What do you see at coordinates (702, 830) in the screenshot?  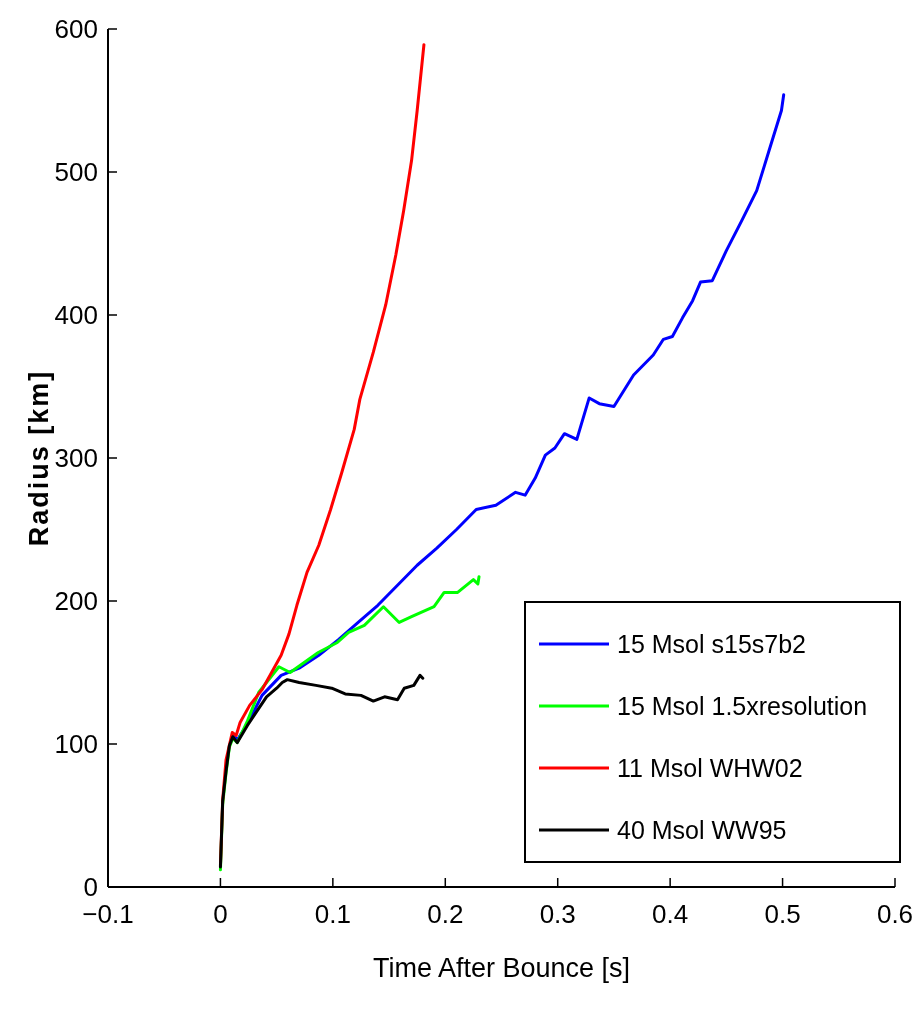 I see `legend-label: 40 Msol WW95` at bounding box center [702, 830].